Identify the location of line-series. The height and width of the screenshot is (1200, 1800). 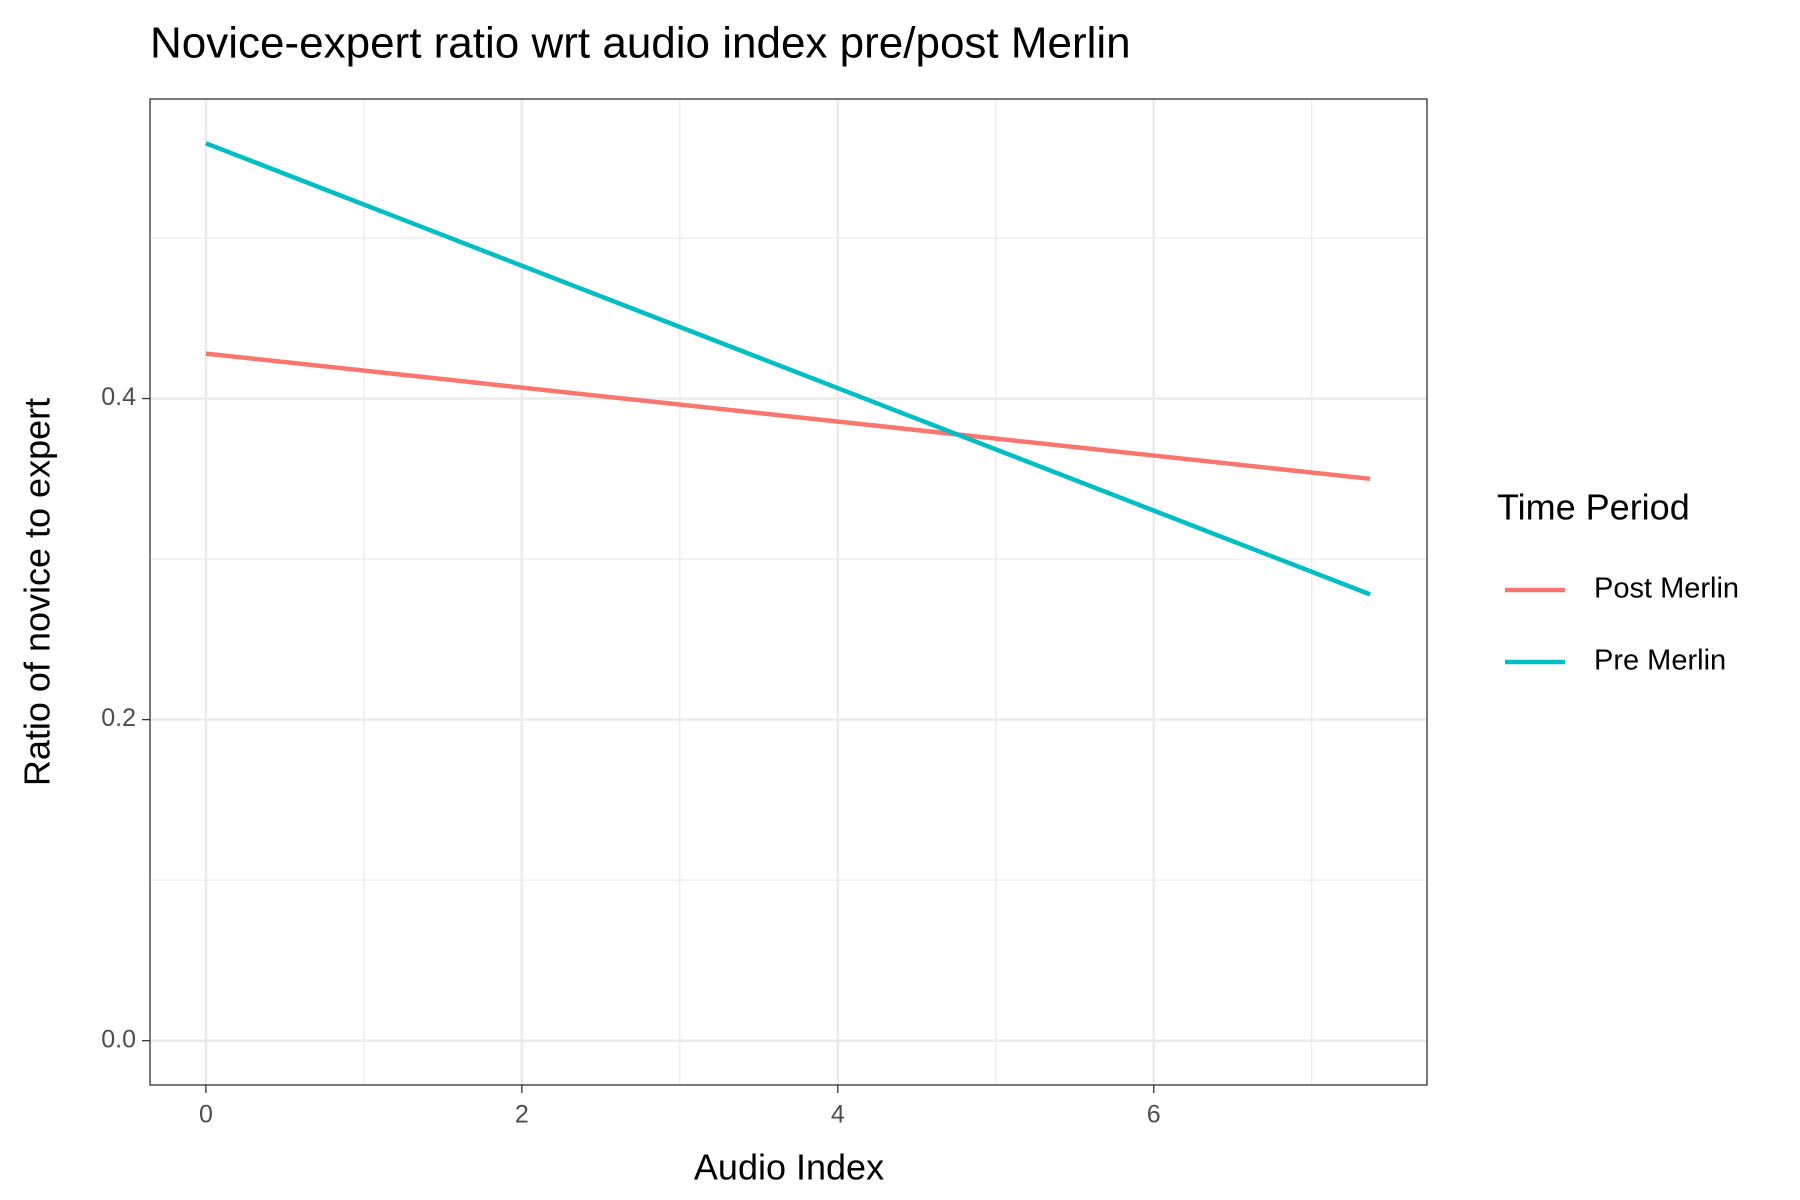
(788, 416).